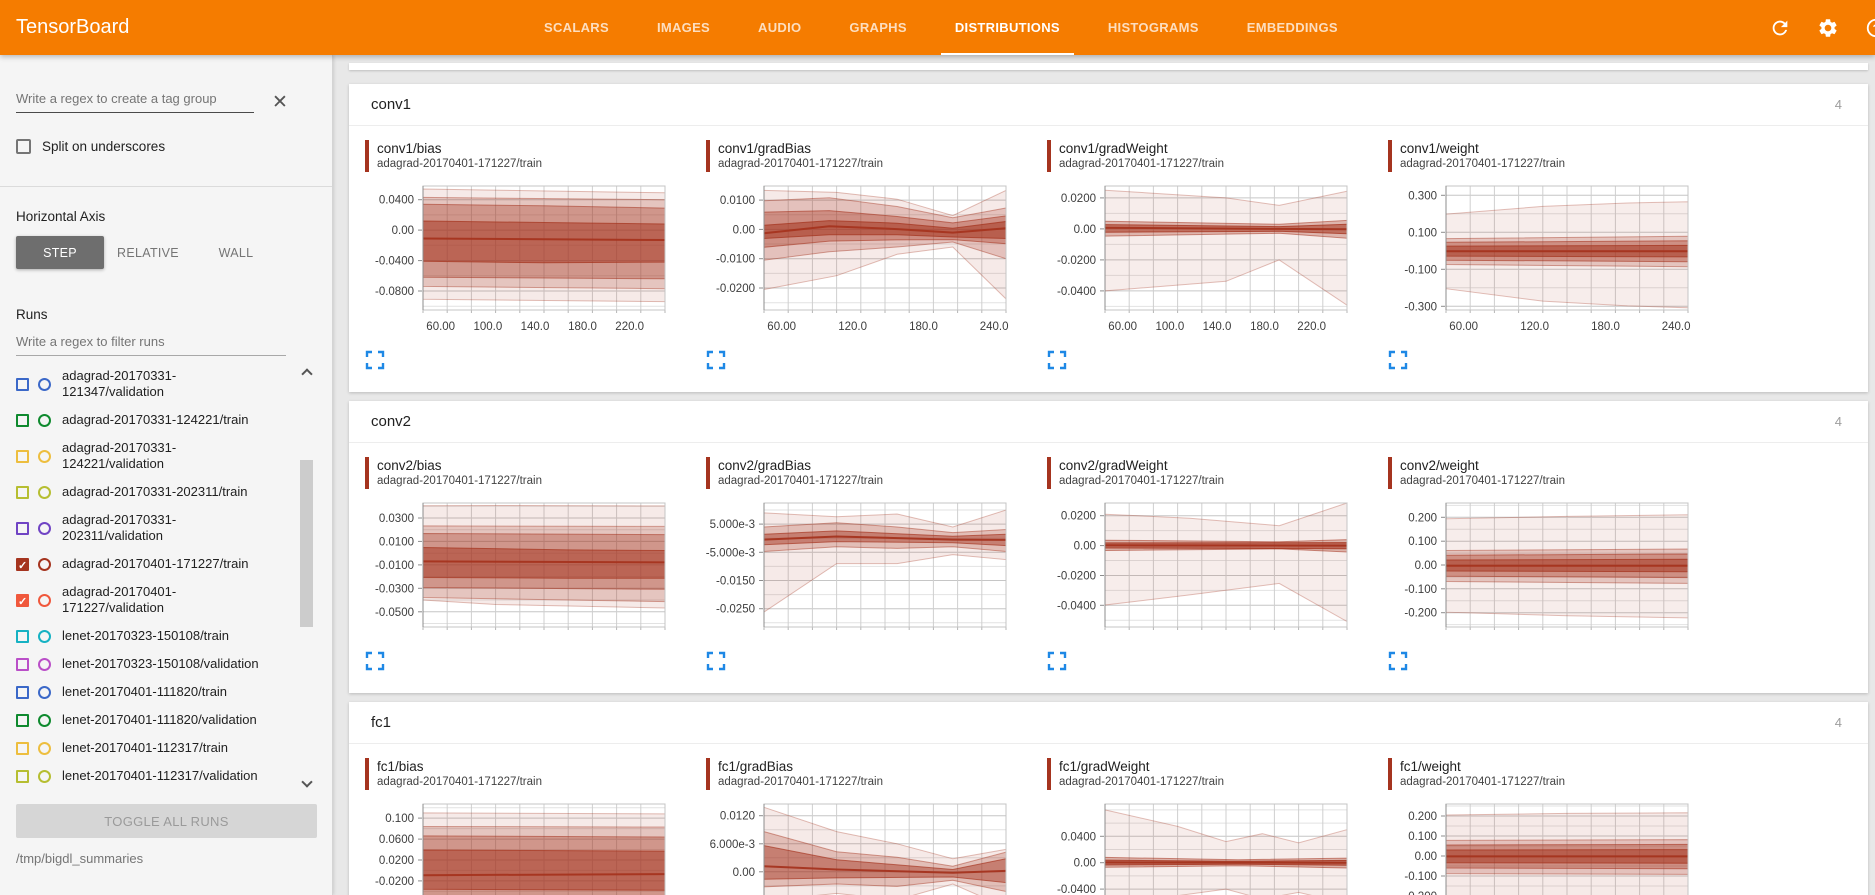 This screenshot has width=1875, height=895. What do you see at coordinates (1108, 105) in the screenshot?
I see `section-header: conv1 4` at bounding box center [1108, 105].